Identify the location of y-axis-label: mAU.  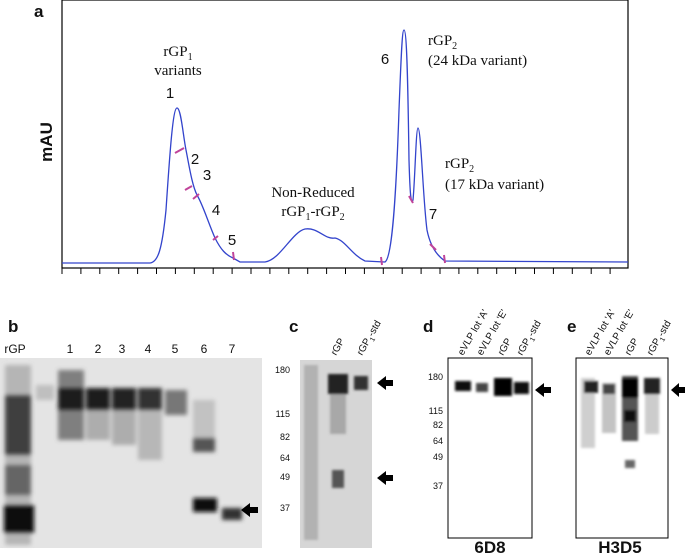
(46, 142).